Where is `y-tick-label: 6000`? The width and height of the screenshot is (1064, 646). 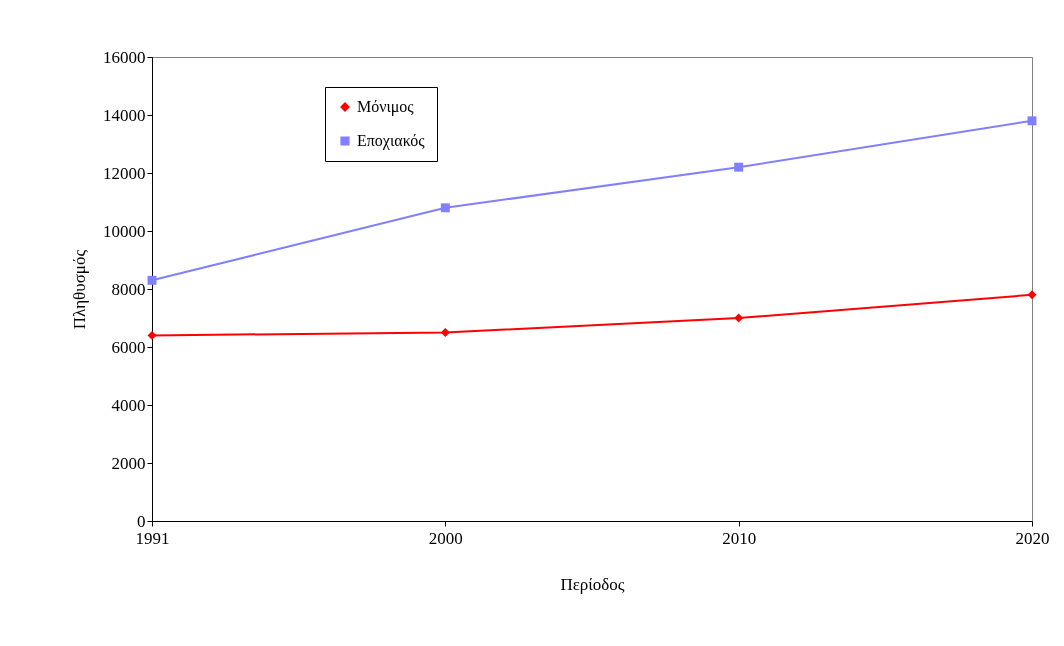
y-tick-label: 6000 is located at coordinates (128, 347).